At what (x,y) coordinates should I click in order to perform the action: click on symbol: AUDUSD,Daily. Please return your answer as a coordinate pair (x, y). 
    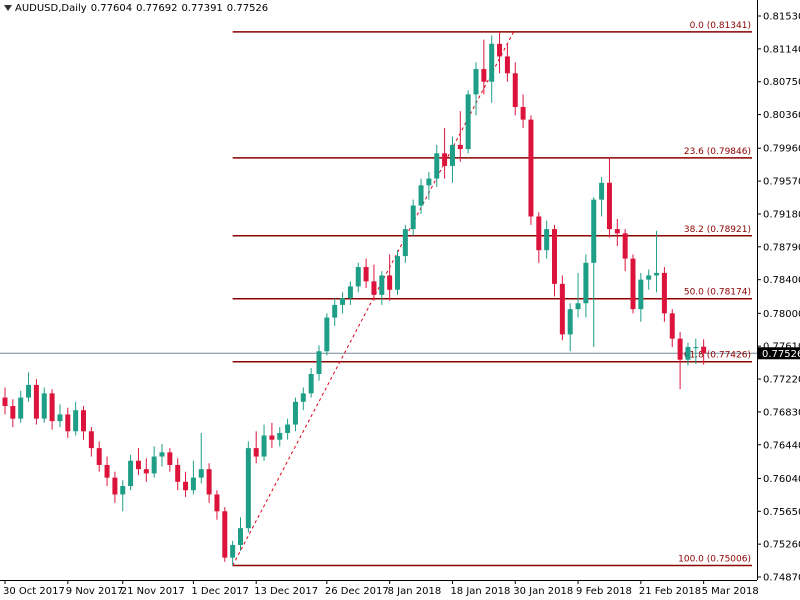
    Looking at the image, I should click on (51, 8).